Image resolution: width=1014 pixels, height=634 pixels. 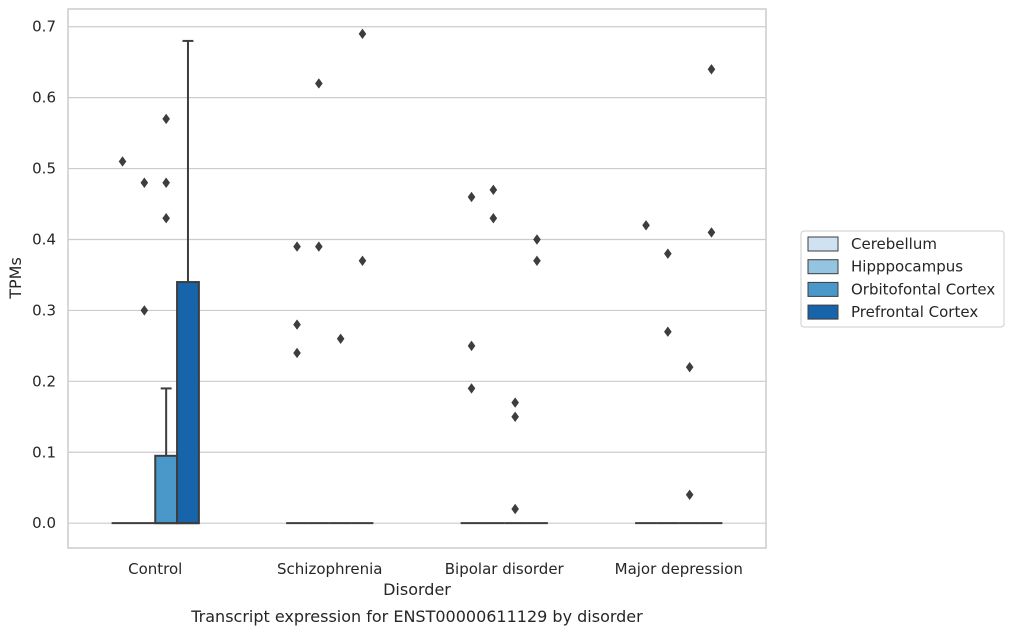 I want to click on y-tick-label: 0.3, so click(x=44, y=310).